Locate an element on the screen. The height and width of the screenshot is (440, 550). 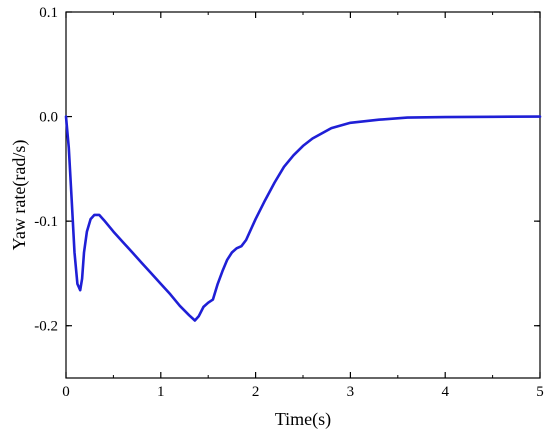
x-tick-label: 3 is located at coordinates (351, 392).